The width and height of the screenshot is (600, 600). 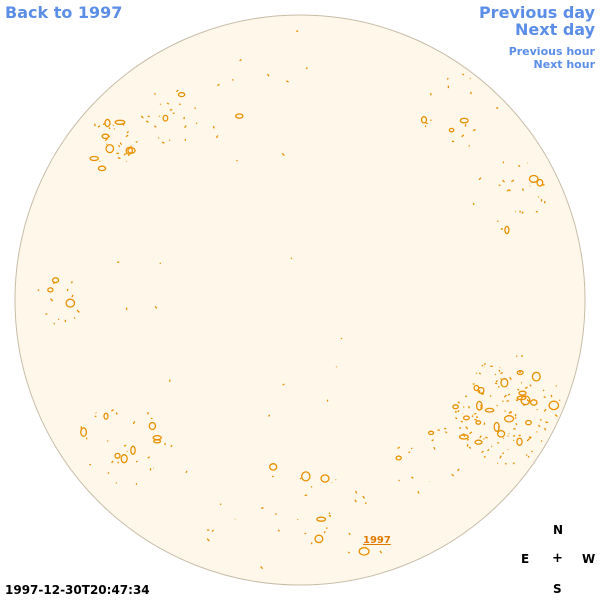 What do you see at coordinates (77, 590) in the screenshot?
I see `observation-timestamp: 1997-12-30T20:47:34` at bounding box center [77, 590].